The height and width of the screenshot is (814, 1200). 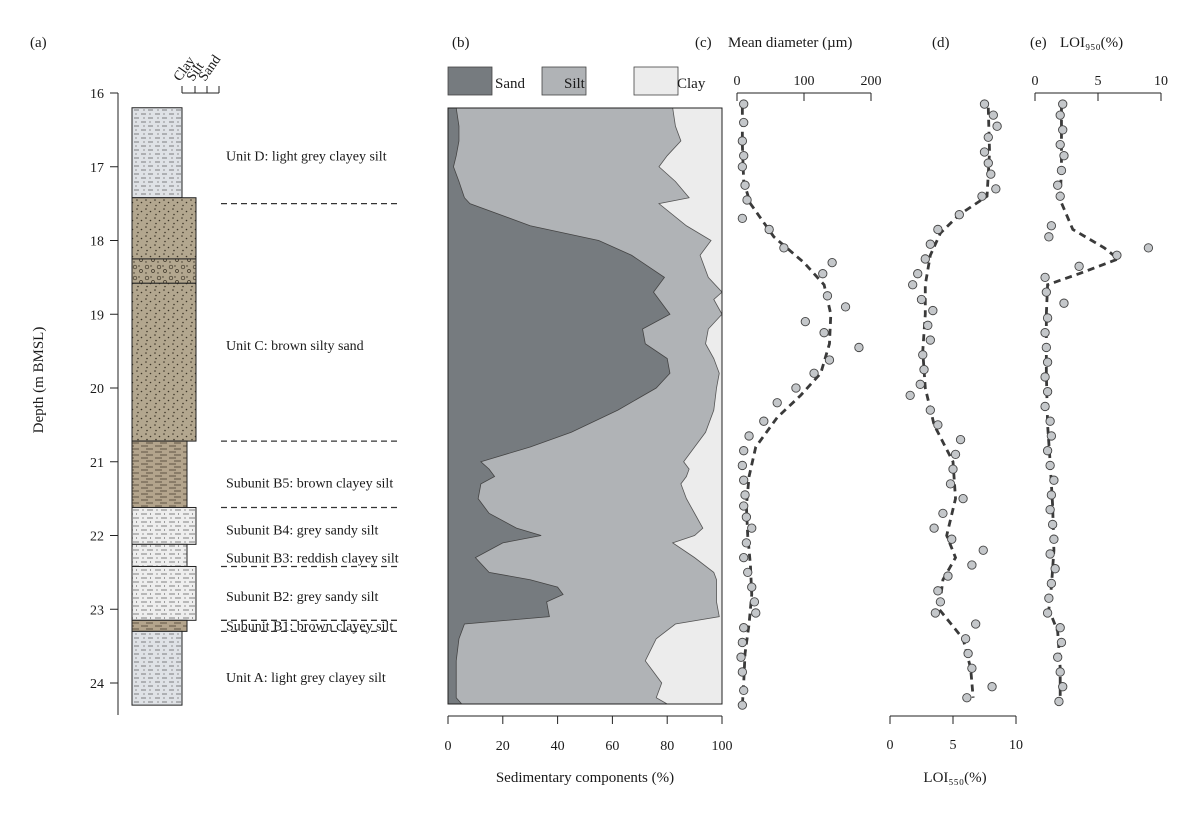 I want to click on x-tick-label: 100, so click(x=804, y=81).